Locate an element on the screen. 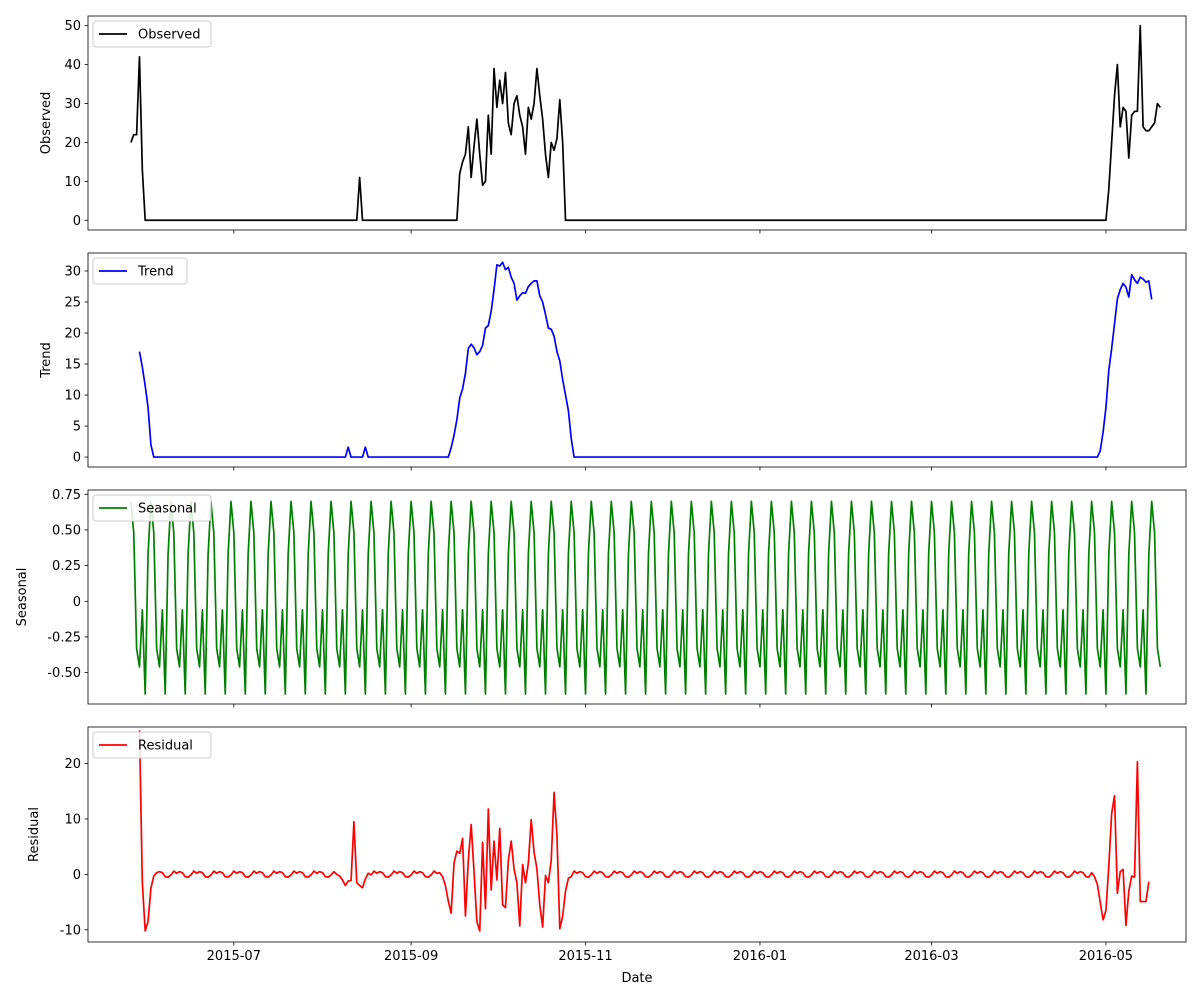 Image resolution: width=1200 pixels, height=1000 pixels. legend-label: Residual is located at coordinates (165, 746).